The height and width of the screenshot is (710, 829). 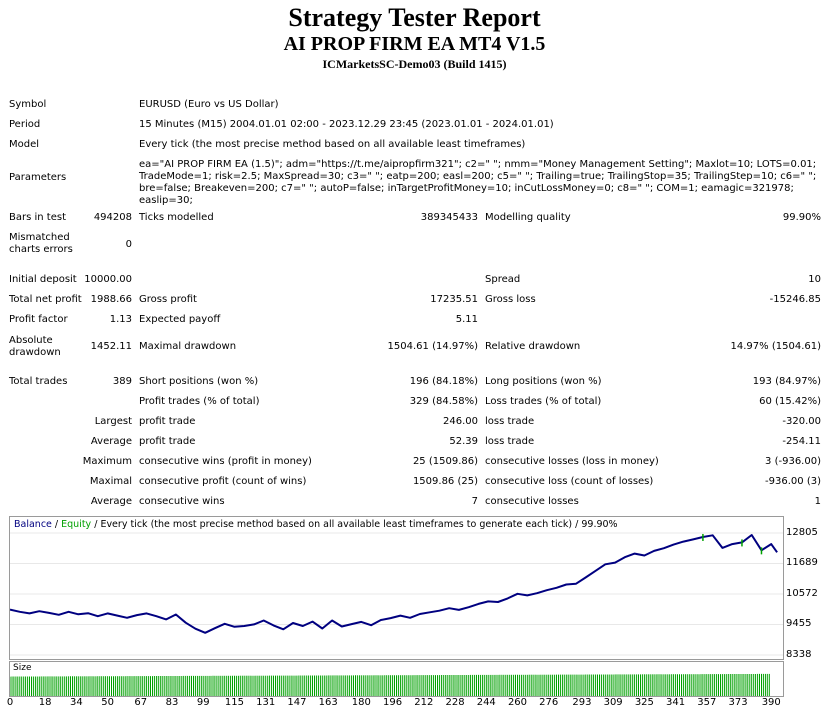 I want to click on absolute-drawdown-value: 1452.11, so click(x=111, y=346).